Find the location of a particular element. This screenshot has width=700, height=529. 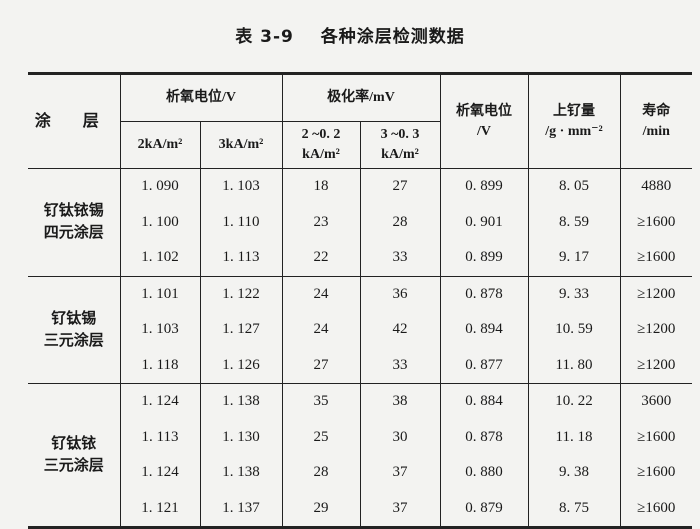

header-line: 寿命 is located at coordinates (656, 111).